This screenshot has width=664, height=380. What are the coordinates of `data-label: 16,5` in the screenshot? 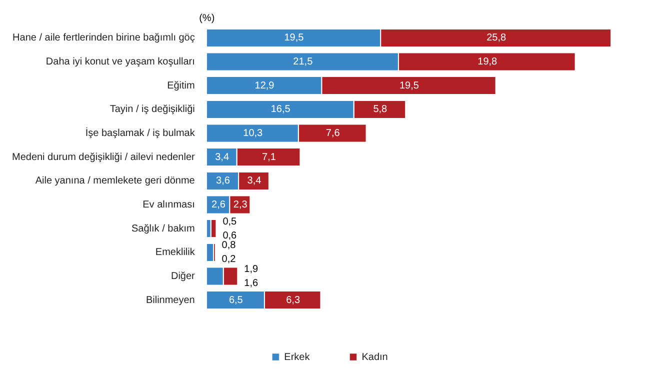 It's located at (280, 110).